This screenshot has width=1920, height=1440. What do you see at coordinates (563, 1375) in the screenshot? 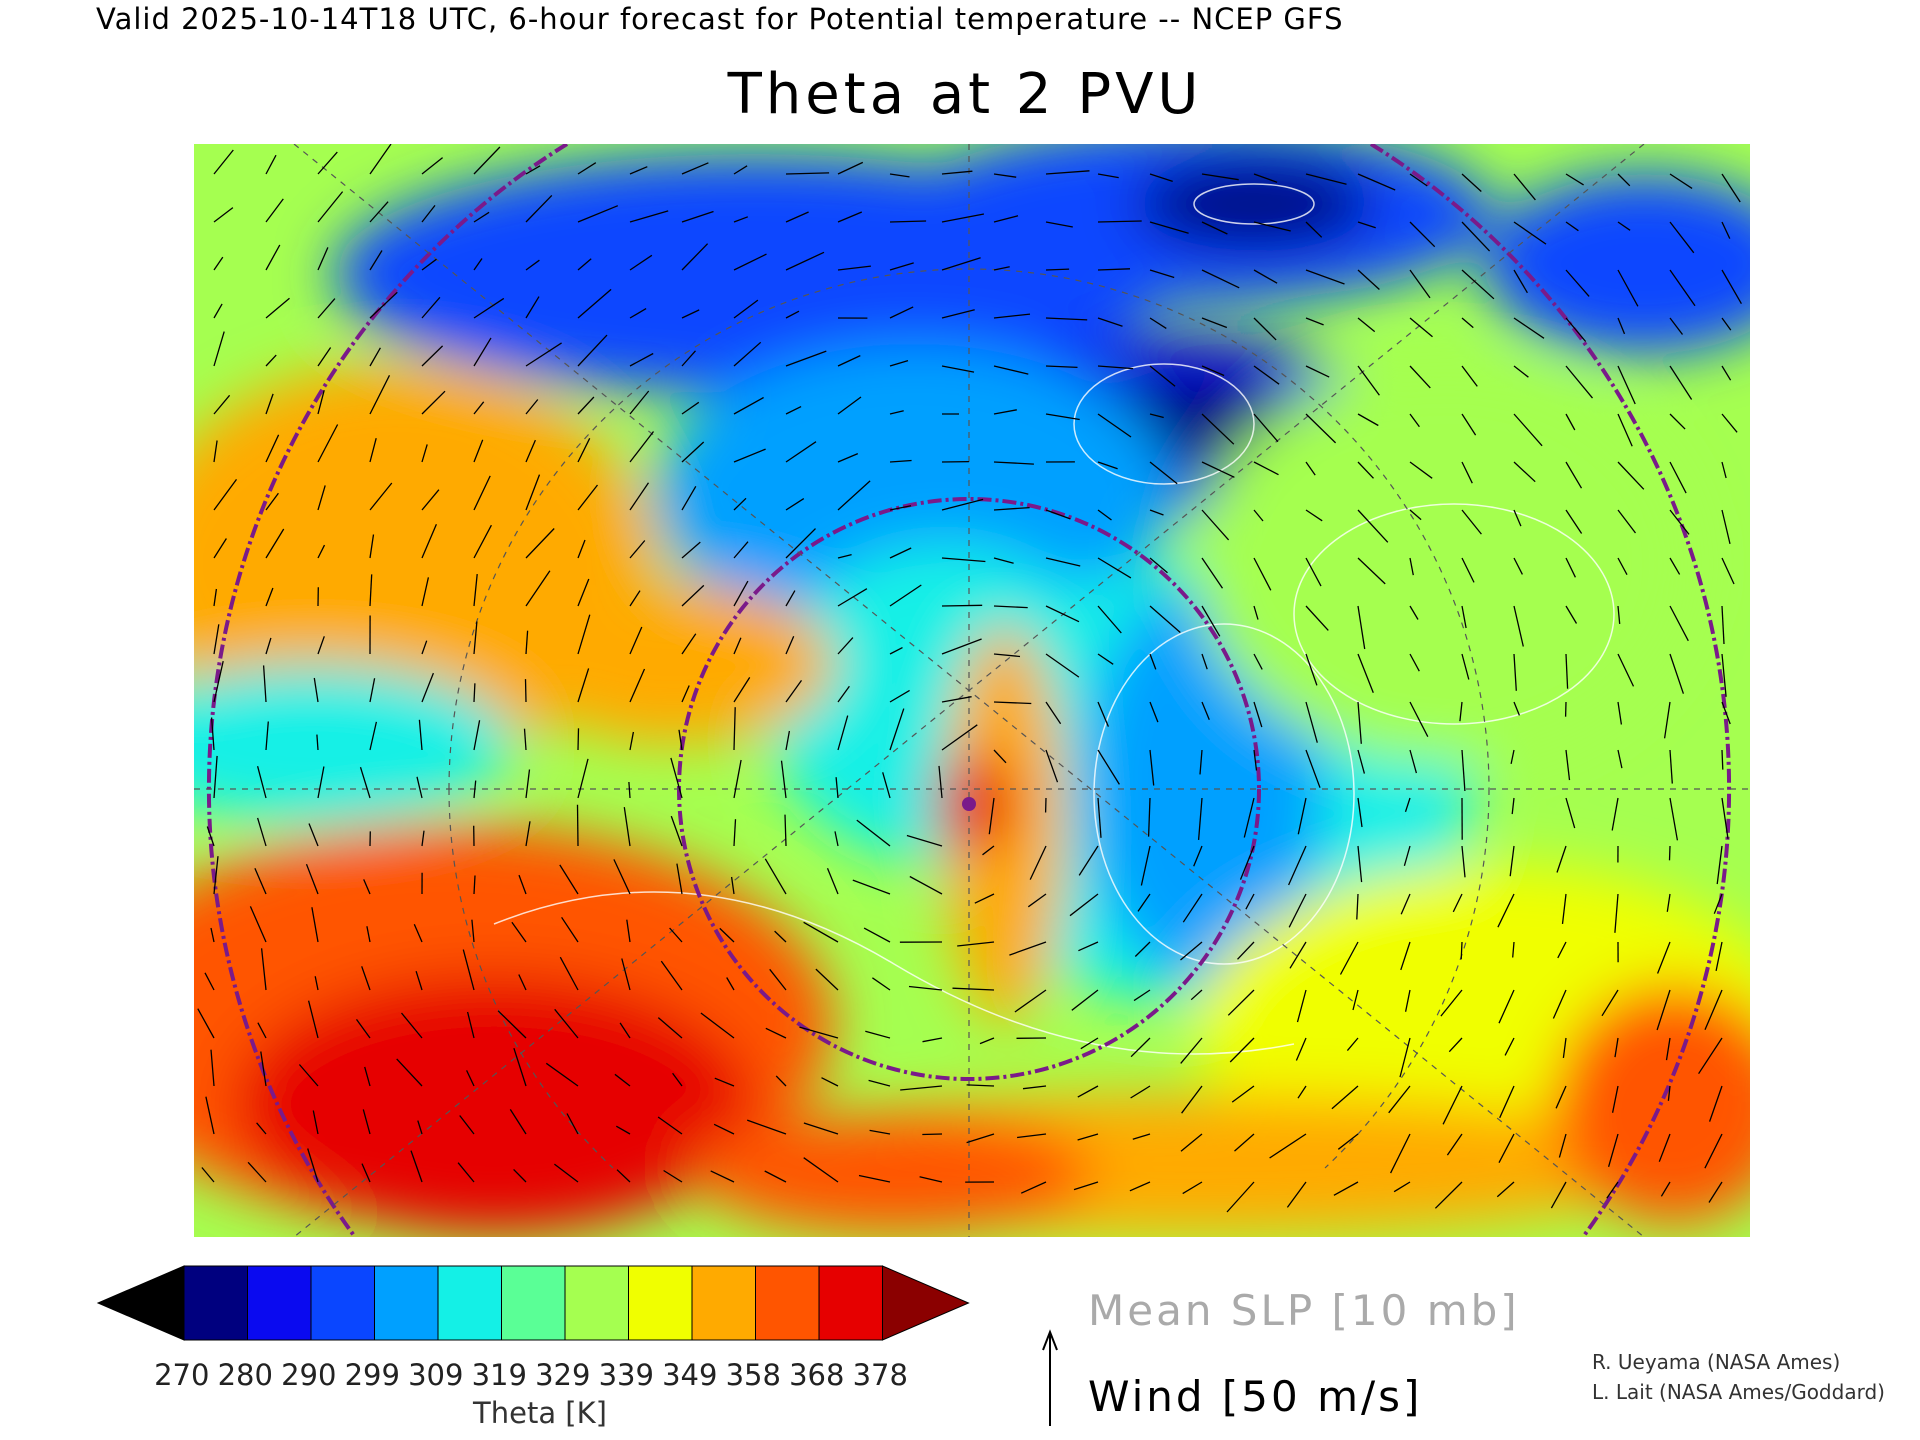
I see `colorbar-tick-label: 329` at bounding box center [563, 1375].